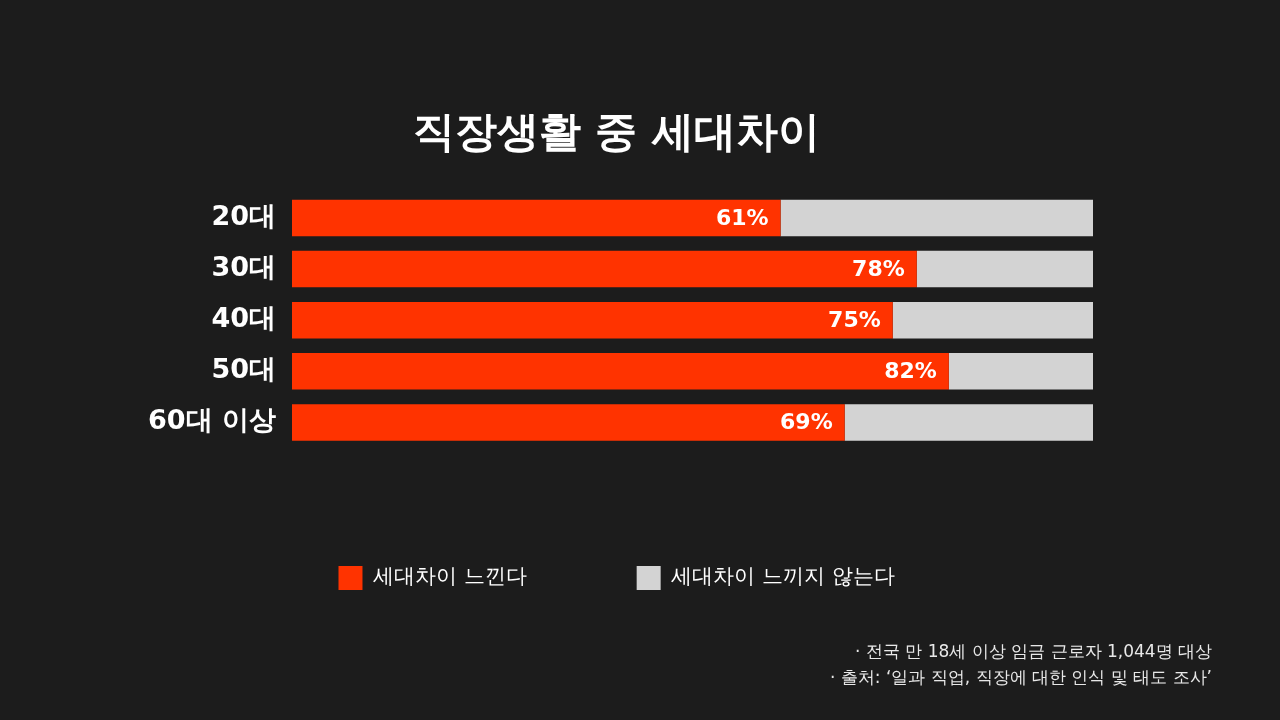 The width and height of the screenshot is (1280, 720). Describe the element at coordinates (243, 215) in the screenshot. I see `y-tick-label: 20대` at that location.